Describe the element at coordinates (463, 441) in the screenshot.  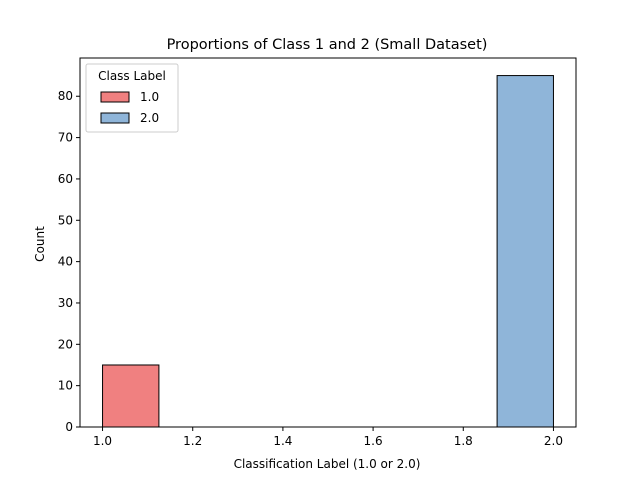
I see `x-tick-label: 1.8` at that location.